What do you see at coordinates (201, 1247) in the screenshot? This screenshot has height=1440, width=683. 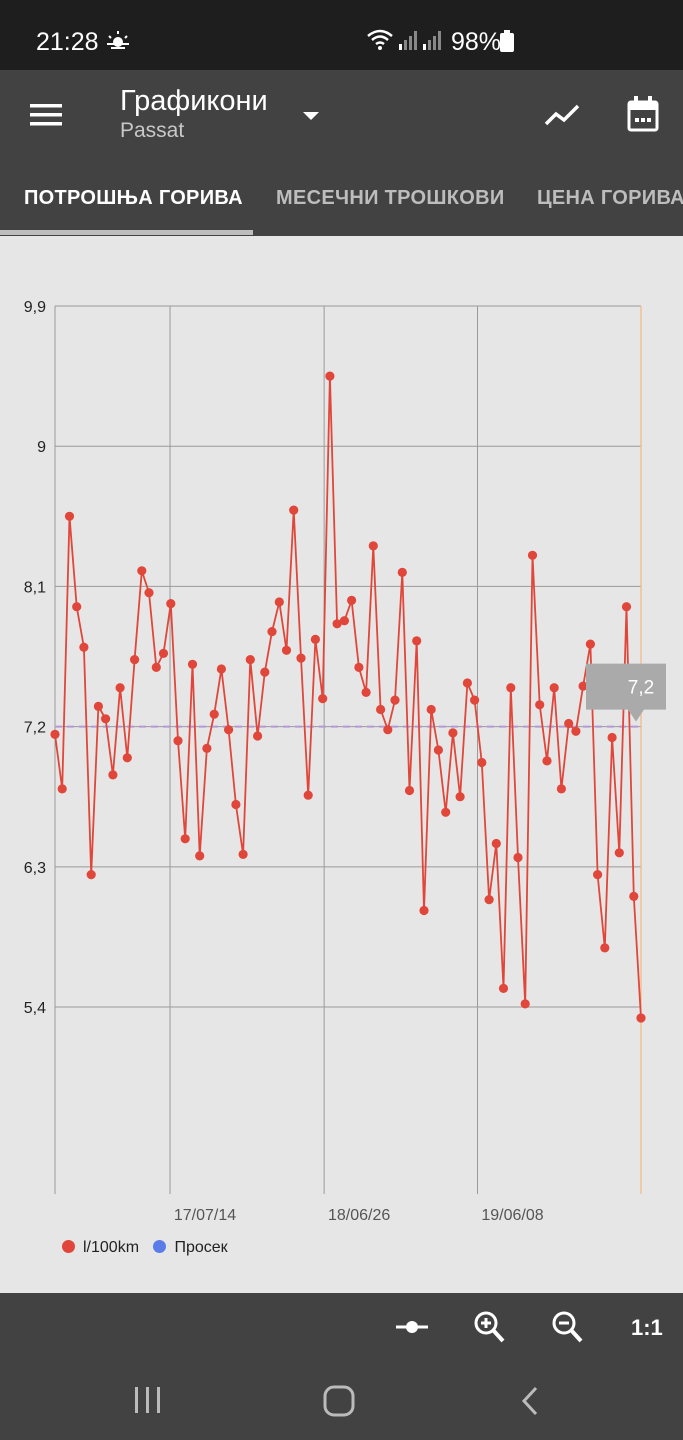 I see `legend-label: Просек` at bounding box center [201, 1247].